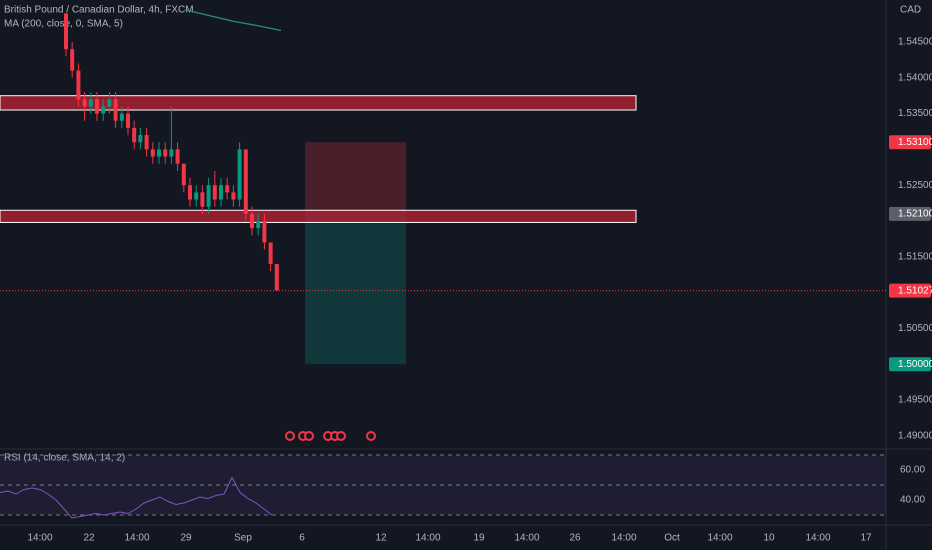  I want to click on time-tick-label: 6, so click(302, 538).